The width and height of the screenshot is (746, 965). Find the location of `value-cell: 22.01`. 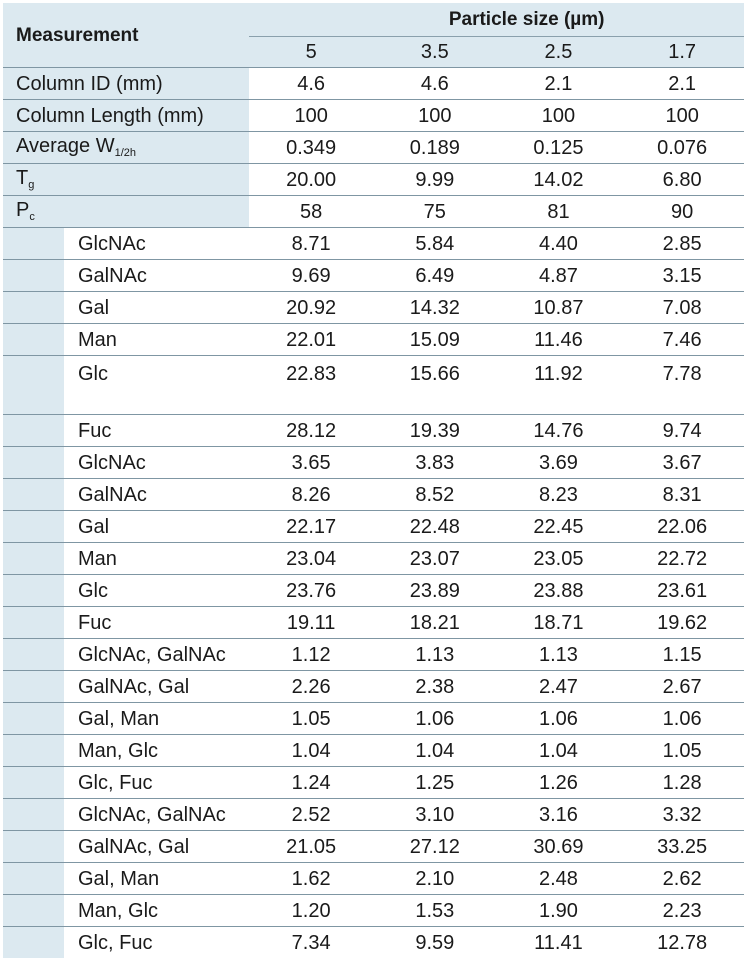

value-cell: 22.01 is located at coordinates (311, 339).